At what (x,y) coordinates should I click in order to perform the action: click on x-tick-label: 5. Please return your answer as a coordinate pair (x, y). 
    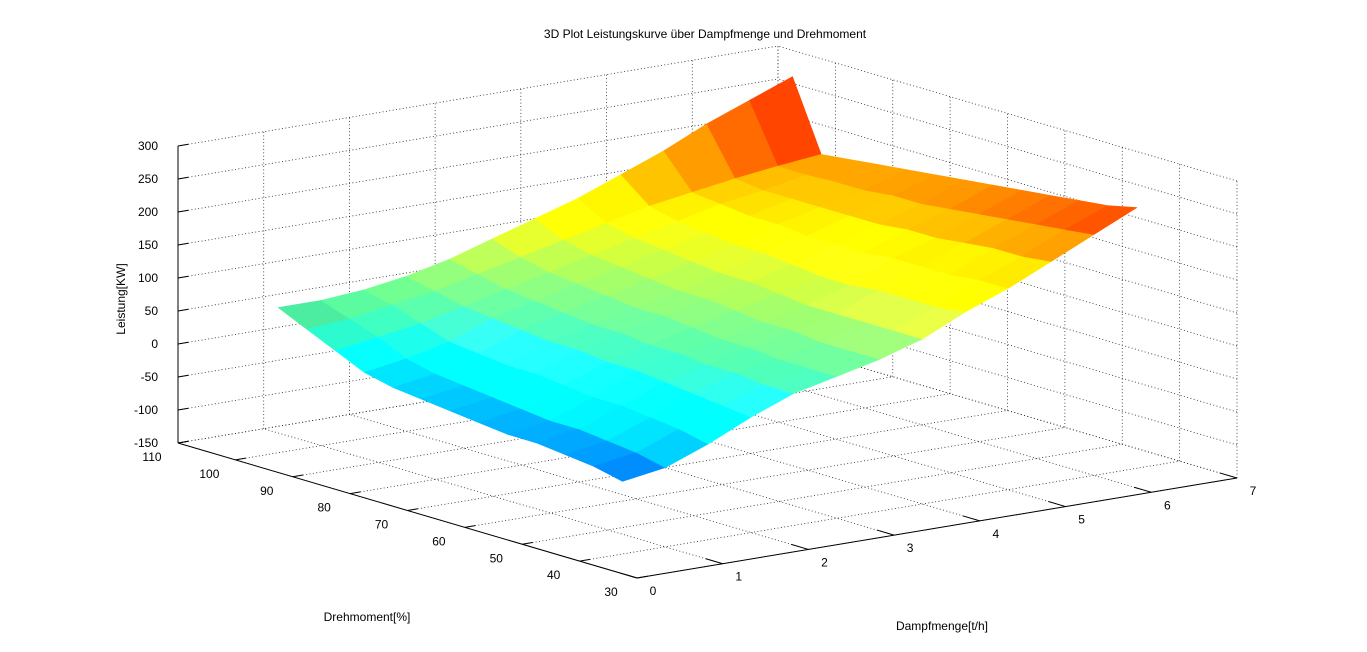
    Looking at the image, I should click on (1081, 520).